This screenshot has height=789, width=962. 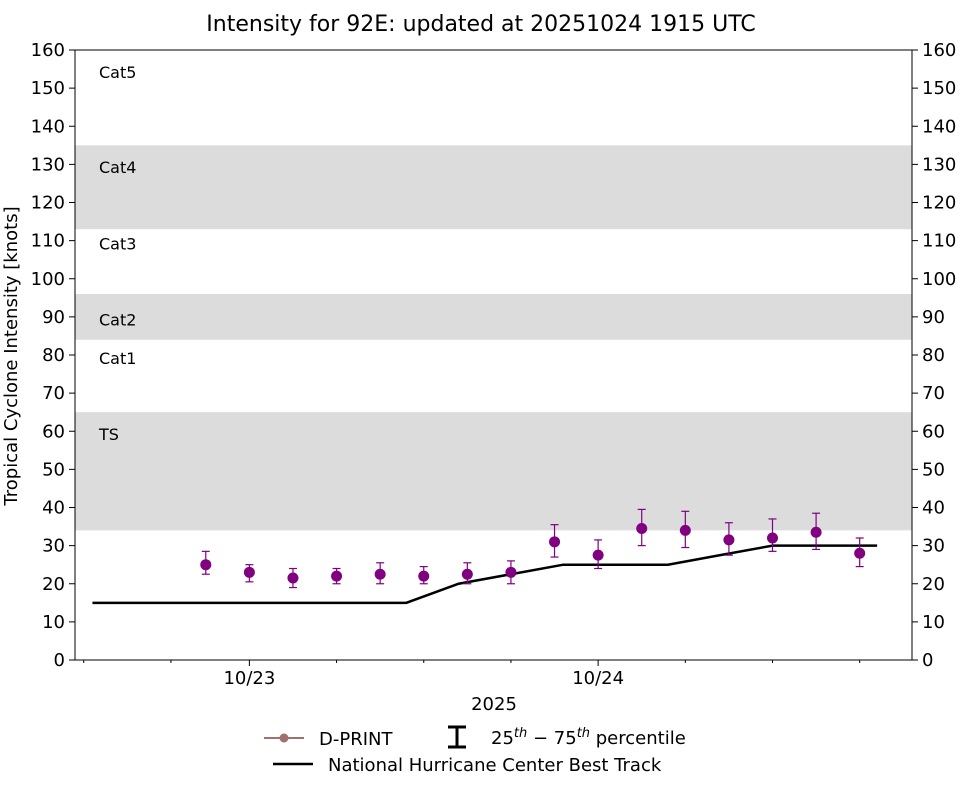 What do you see at coordinates (472, 674) in the screenshot?
I see `x-axis: 10/23 10/24` at bounding box center [472, 674].